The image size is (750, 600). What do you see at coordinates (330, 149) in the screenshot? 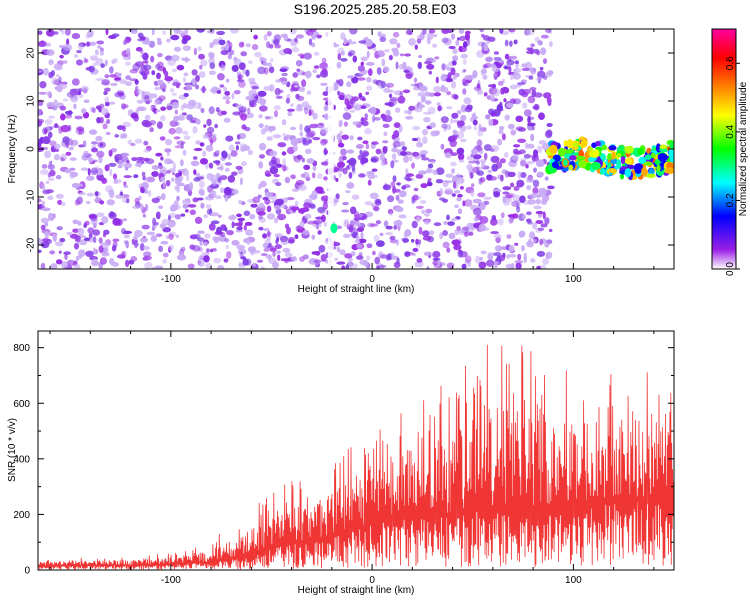
I see `heatmap-gap` at bounding box center [330, 149].